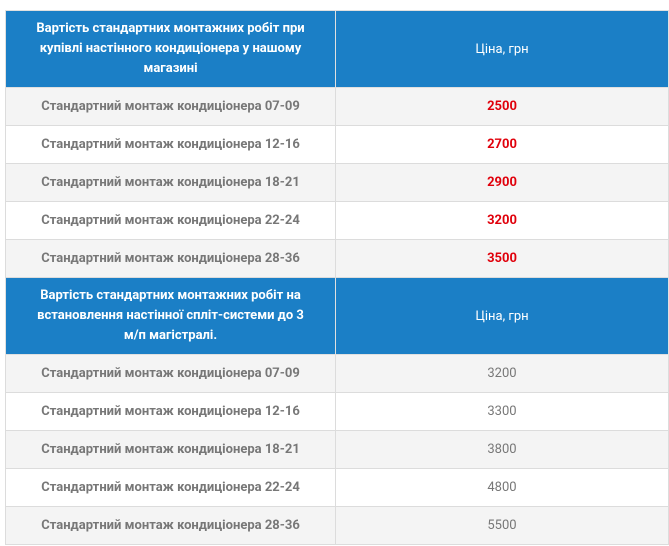 The image size is (669, 546). What do you see at coordinates (502, 449) in the screenshot?
I see `service-price: 3800` at bounding box center [502, 449].